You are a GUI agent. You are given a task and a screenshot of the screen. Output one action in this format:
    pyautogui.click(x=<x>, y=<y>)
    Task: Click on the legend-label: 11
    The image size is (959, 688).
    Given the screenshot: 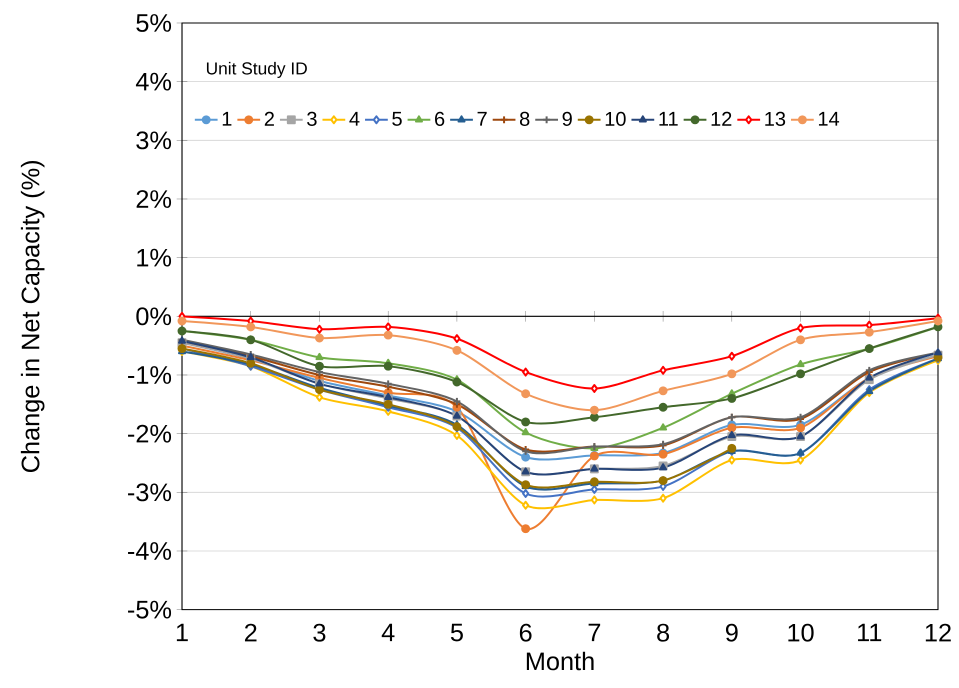 What is the action you would take?
    pyautogui.click(x=668, y=119)
    